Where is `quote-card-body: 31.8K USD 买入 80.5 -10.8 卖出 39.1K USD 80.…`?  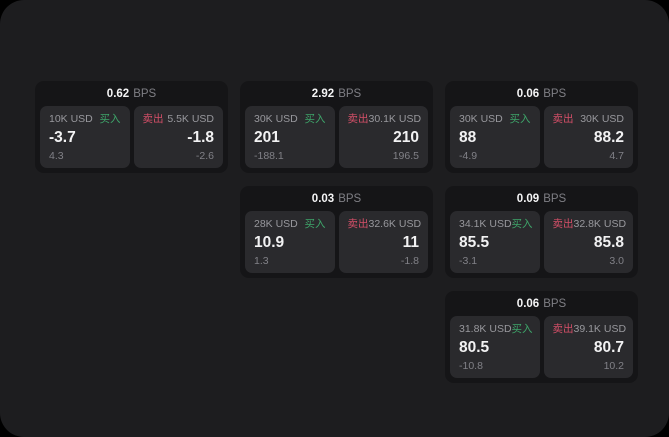 quote-card-body: 31.8K USD 买入 80.5 -10.8 卖出 39.1K USD 80.… is located at coordinates (541, 347).